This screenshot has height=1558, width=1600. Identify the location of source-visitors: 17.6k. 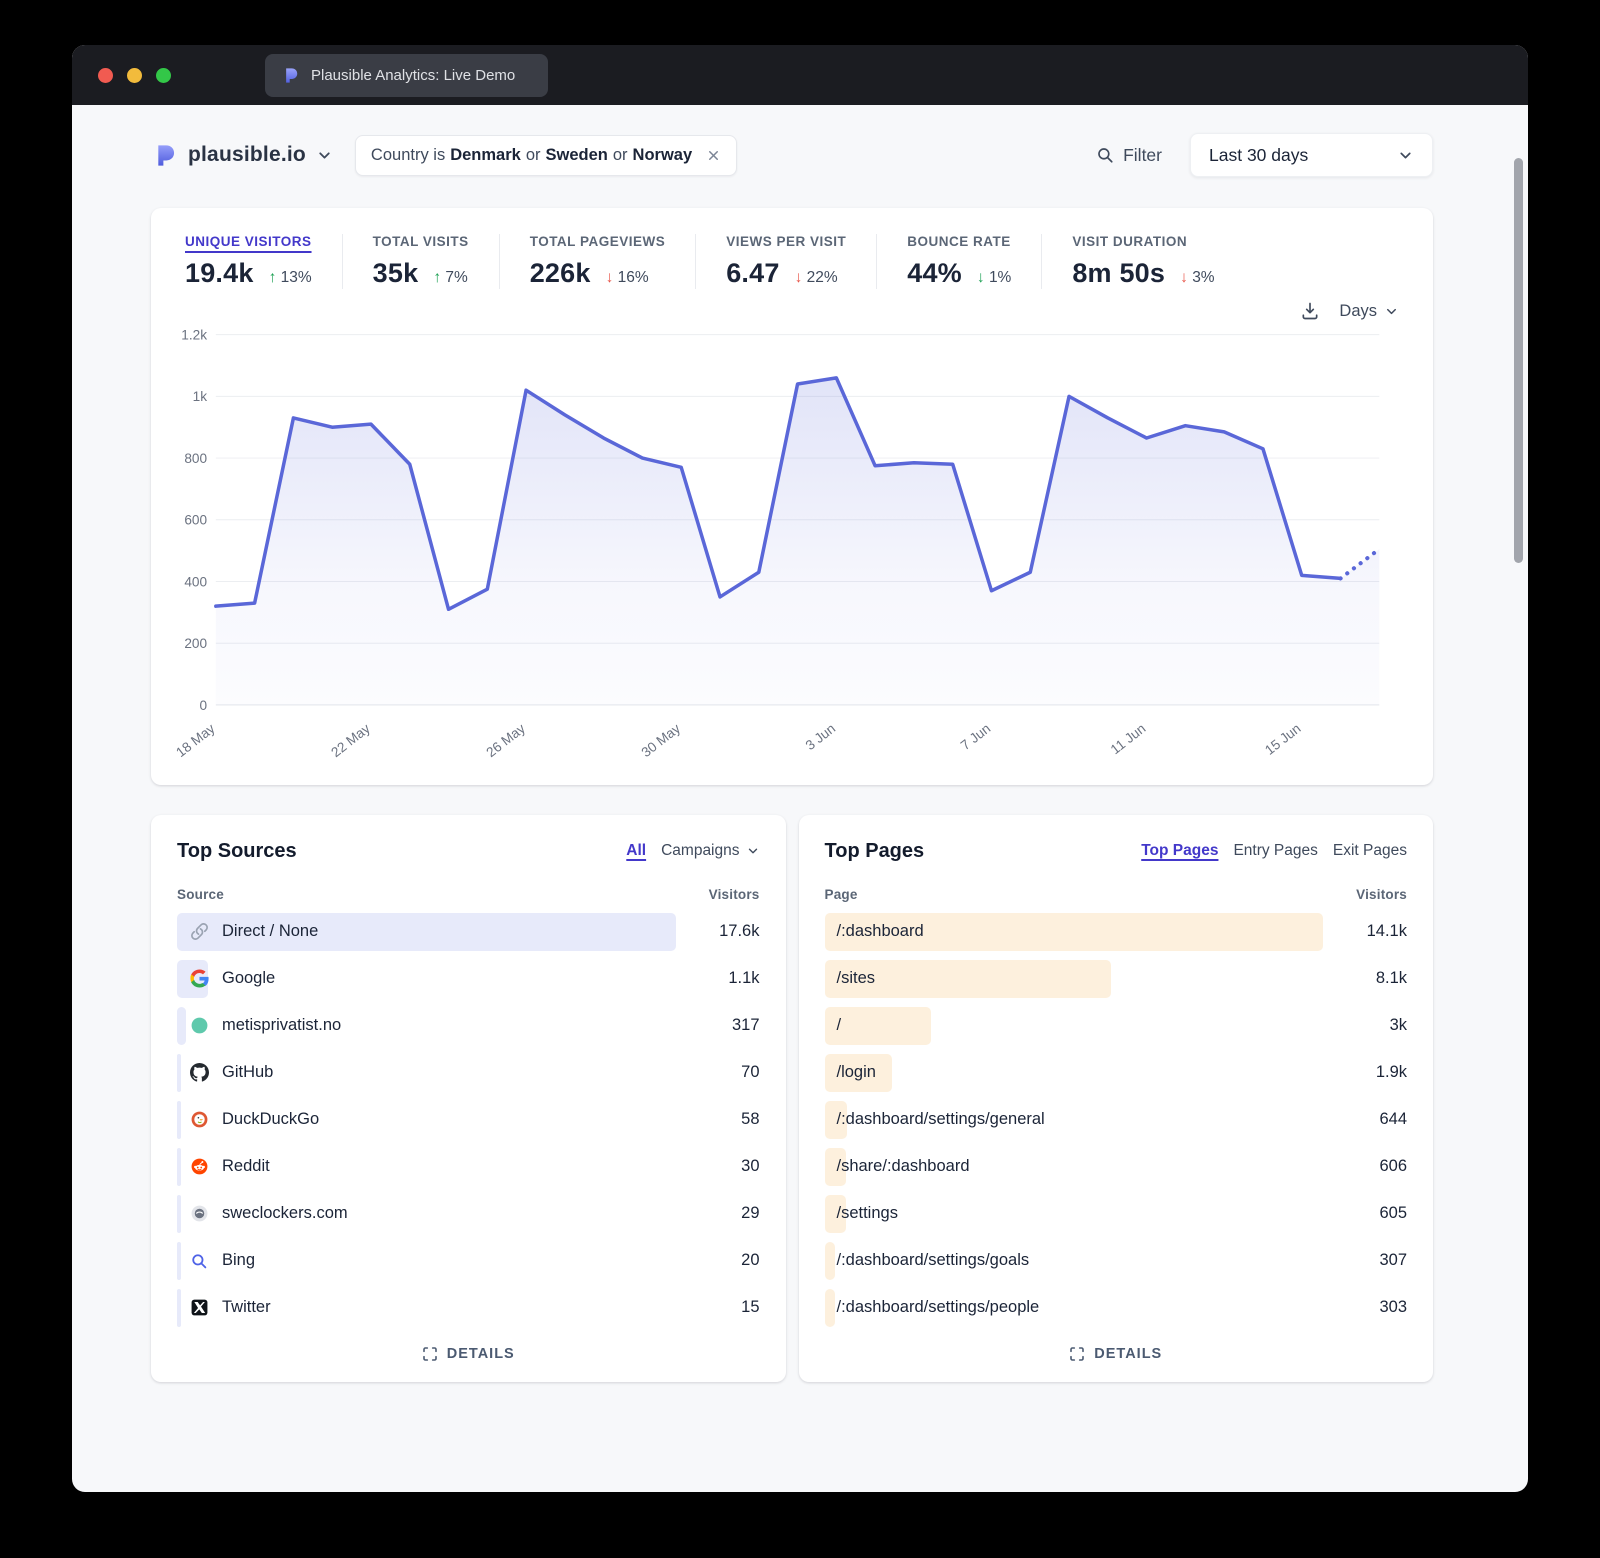
(739, 931).